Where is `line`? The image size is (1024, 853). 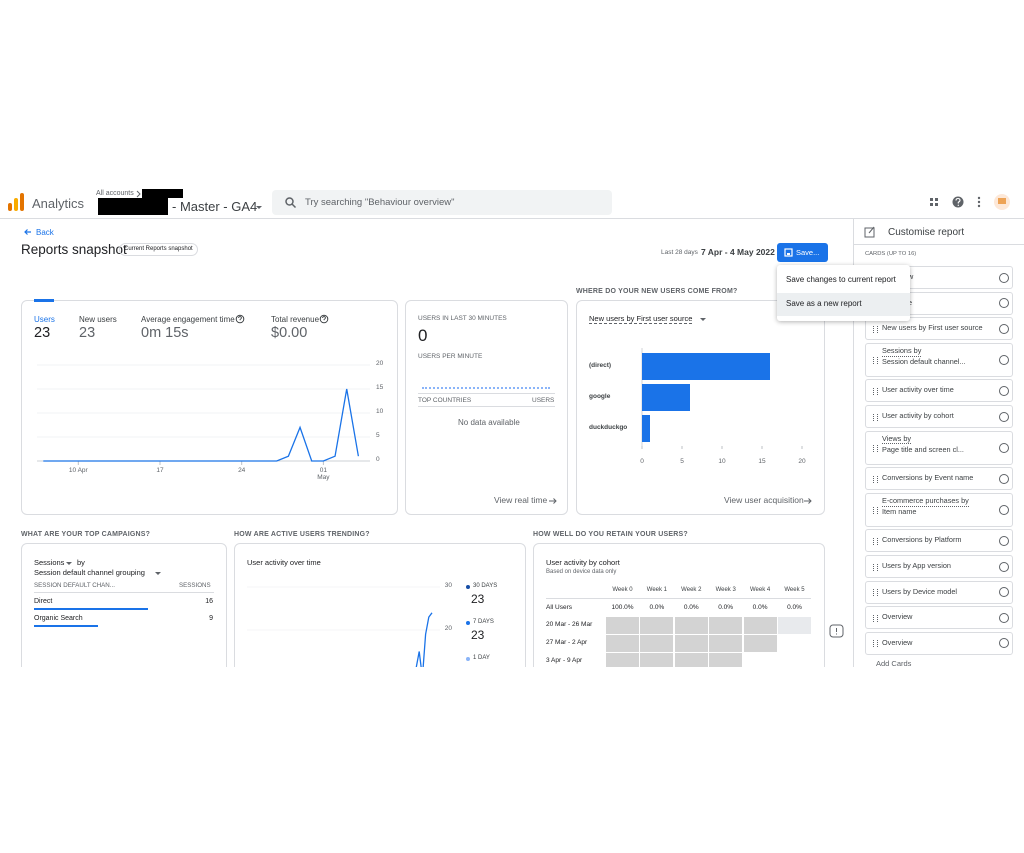 line is located at coordinates (424, 639).